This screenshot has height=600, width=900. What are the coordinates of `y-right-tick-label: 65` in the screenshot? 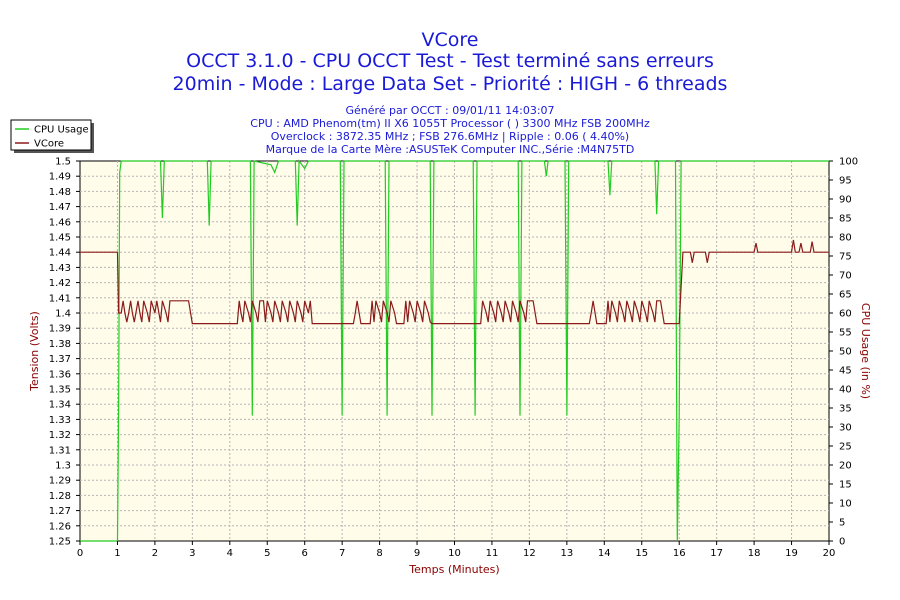 It's located at (845, 295).